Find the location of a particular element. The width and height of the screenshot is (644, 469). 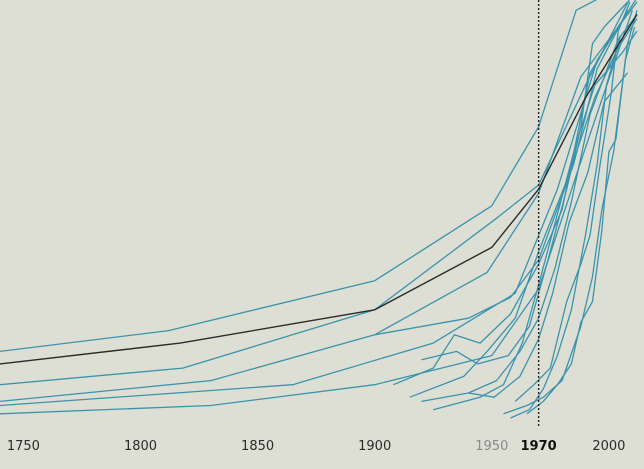

x-tick-label-1970: 1970 is located at coordinates (539, 446).